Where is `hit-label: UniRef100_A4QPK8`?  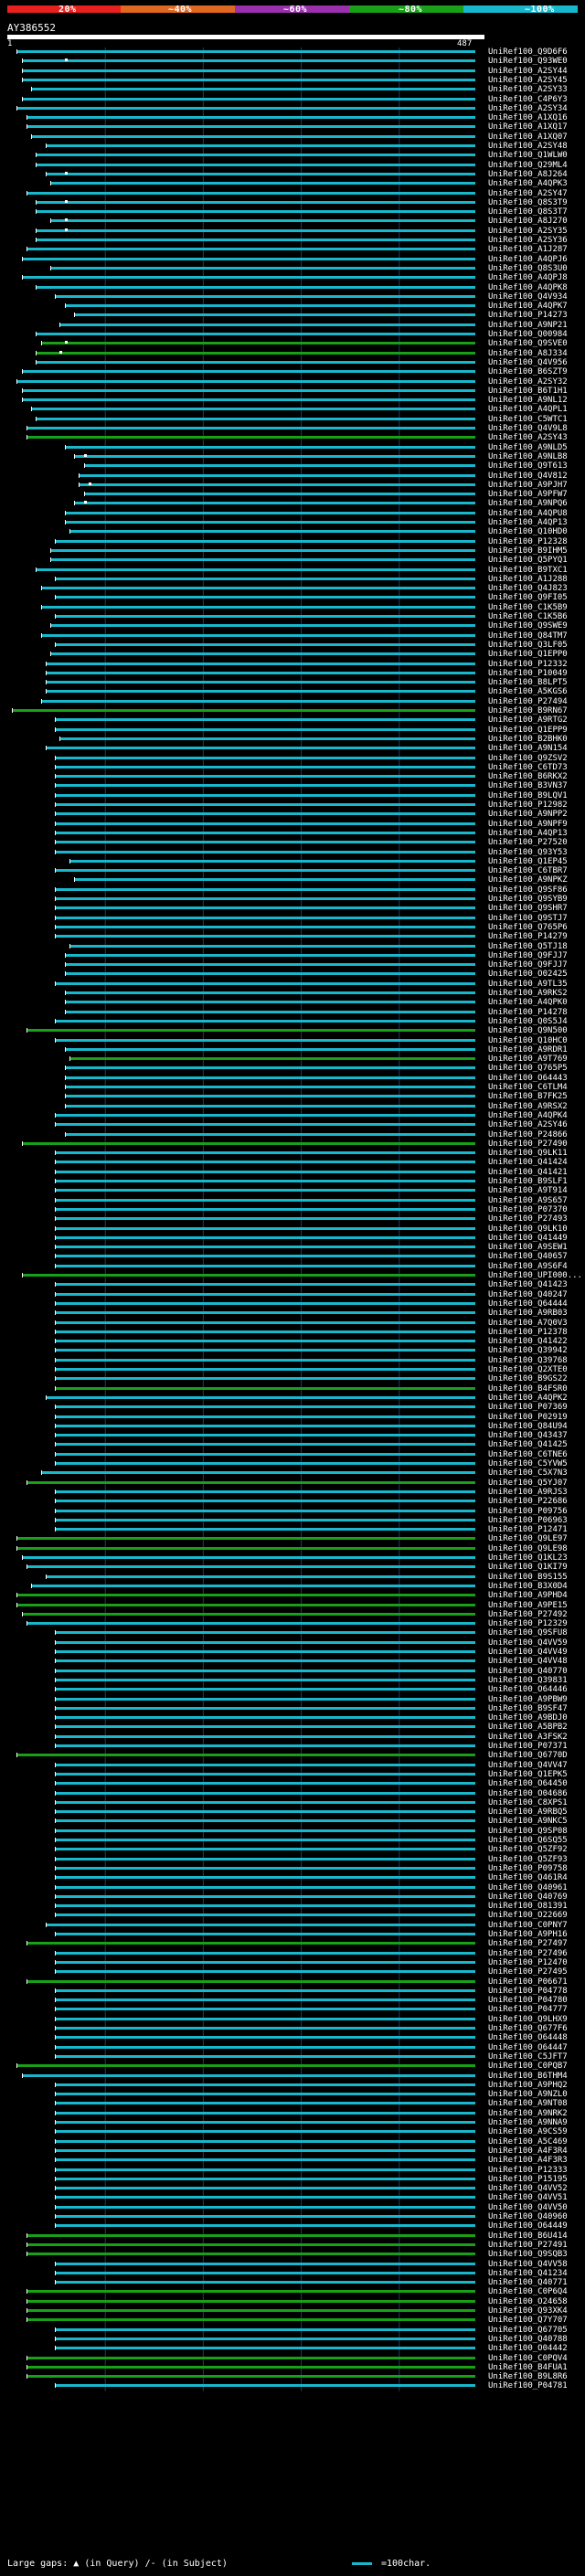 hit-label: UniRef100_A4QPK8 is located at coordinates (528, 287).